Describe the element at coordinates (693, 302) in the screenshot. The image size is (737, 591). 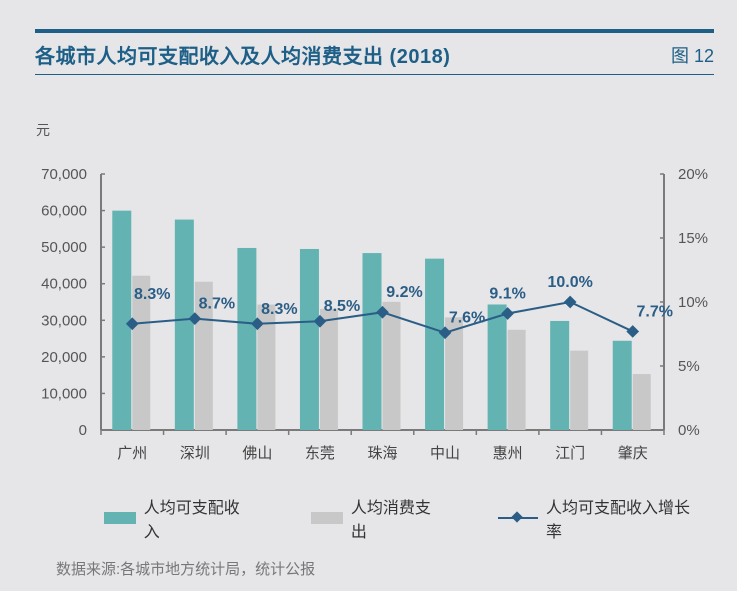
I see `y-tick-label-right: 10%` at that location.